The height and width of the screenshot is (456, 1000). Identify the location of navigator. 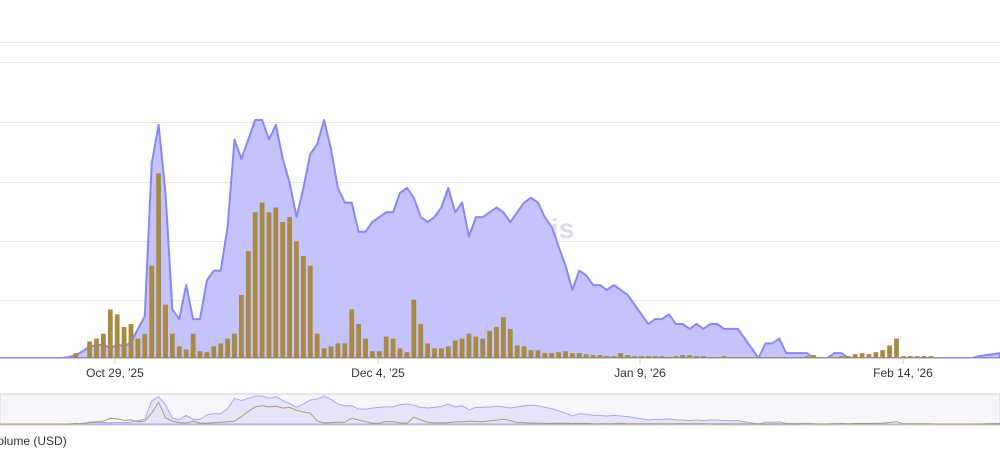
(500, 409).